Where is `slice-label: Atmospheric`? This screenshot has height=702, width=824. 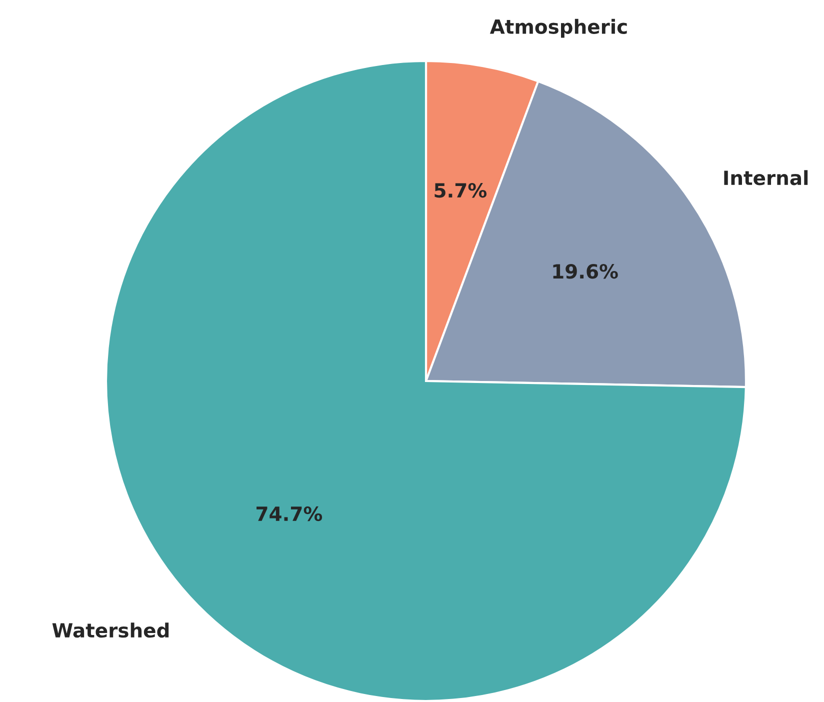 slice-label: Atmospheric is located at coordinates (558, 28).